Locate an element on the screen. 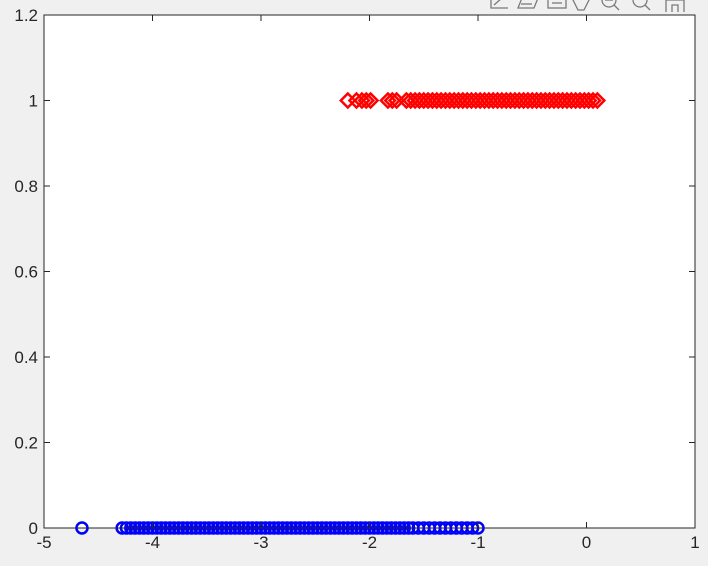  axes-toolbar is located at coordinates (593, 6).